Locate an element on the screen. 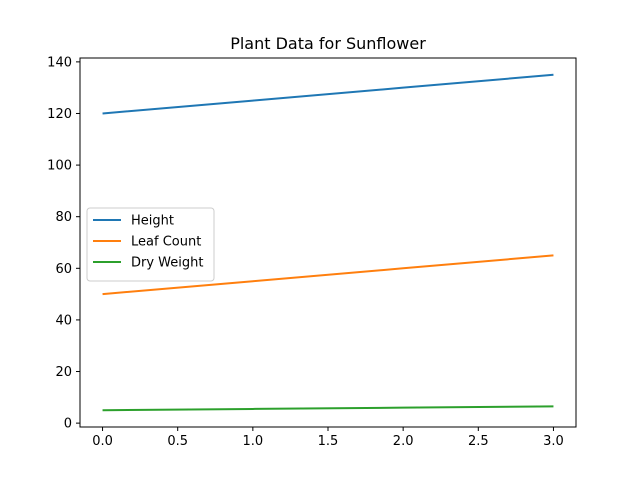  y-tick-label: 100 is located at coordinates (59, 166).